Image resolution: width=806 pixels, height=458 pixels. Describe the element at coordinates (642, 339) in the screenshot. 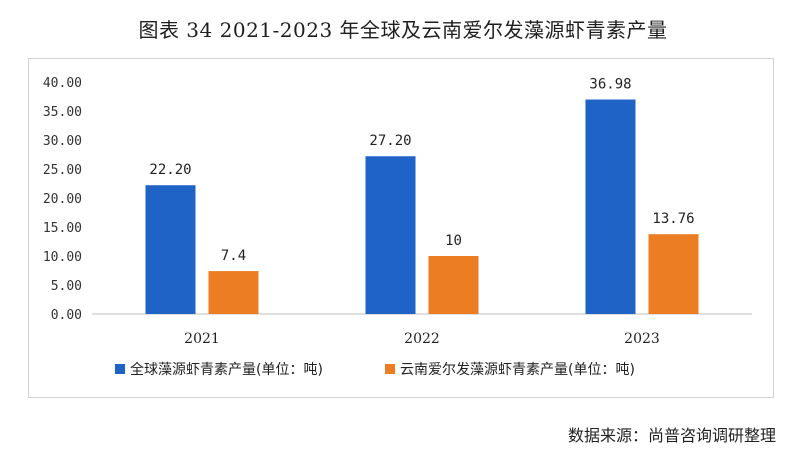

I see `x-tick-label: 2023` at that location.